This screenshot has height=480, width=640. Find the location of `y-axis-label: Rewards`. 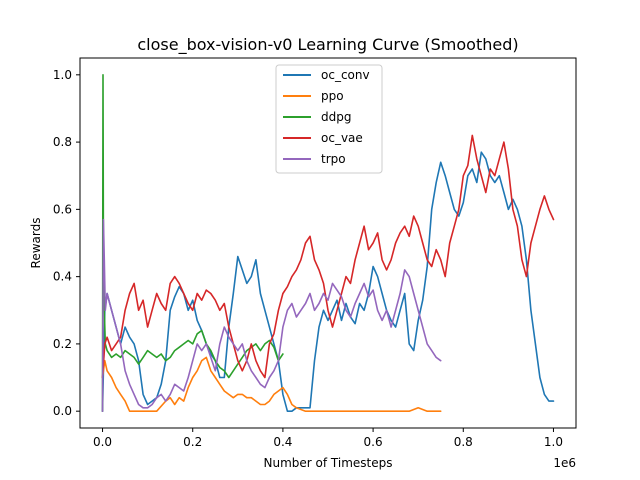

y-axis-label: Rewards is located at coordinates (36, 243).